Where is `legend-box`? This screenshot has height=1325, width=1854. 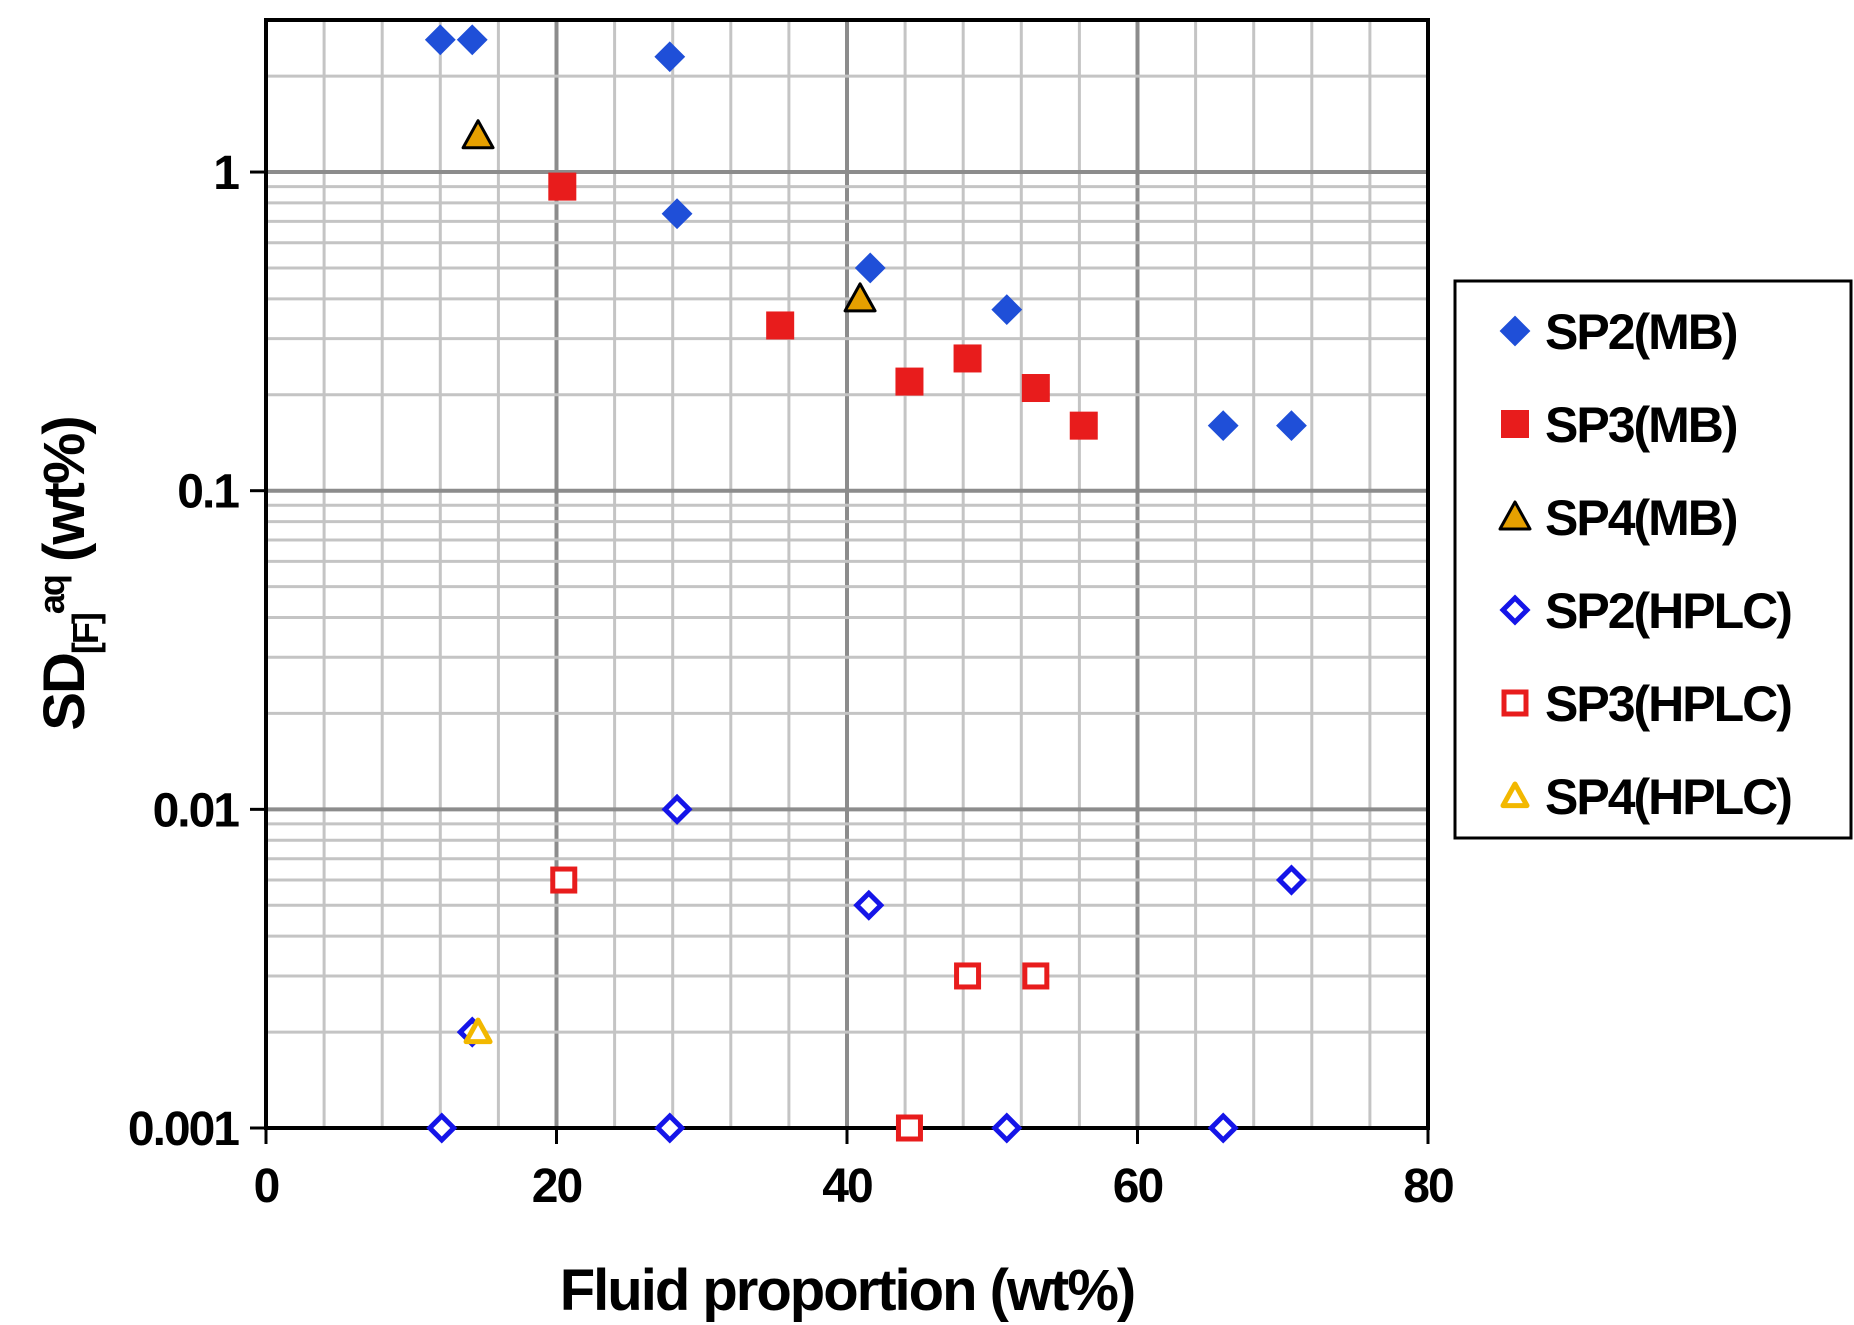
legend-box is located at coordinates (1653, 559).